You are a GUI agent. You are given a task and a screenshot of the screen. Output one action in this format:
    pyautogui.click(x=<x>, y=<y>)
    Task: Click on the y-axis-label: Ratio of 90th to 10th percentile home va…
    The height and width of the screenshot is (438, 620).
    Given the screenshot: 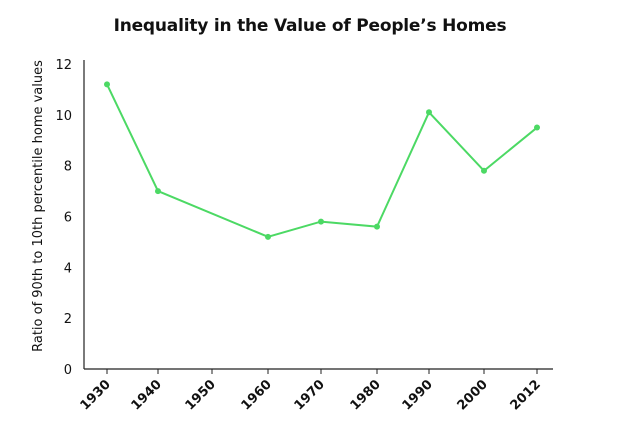 What is the action you would take?
    pyautogui.click(x=38, y=206)
    